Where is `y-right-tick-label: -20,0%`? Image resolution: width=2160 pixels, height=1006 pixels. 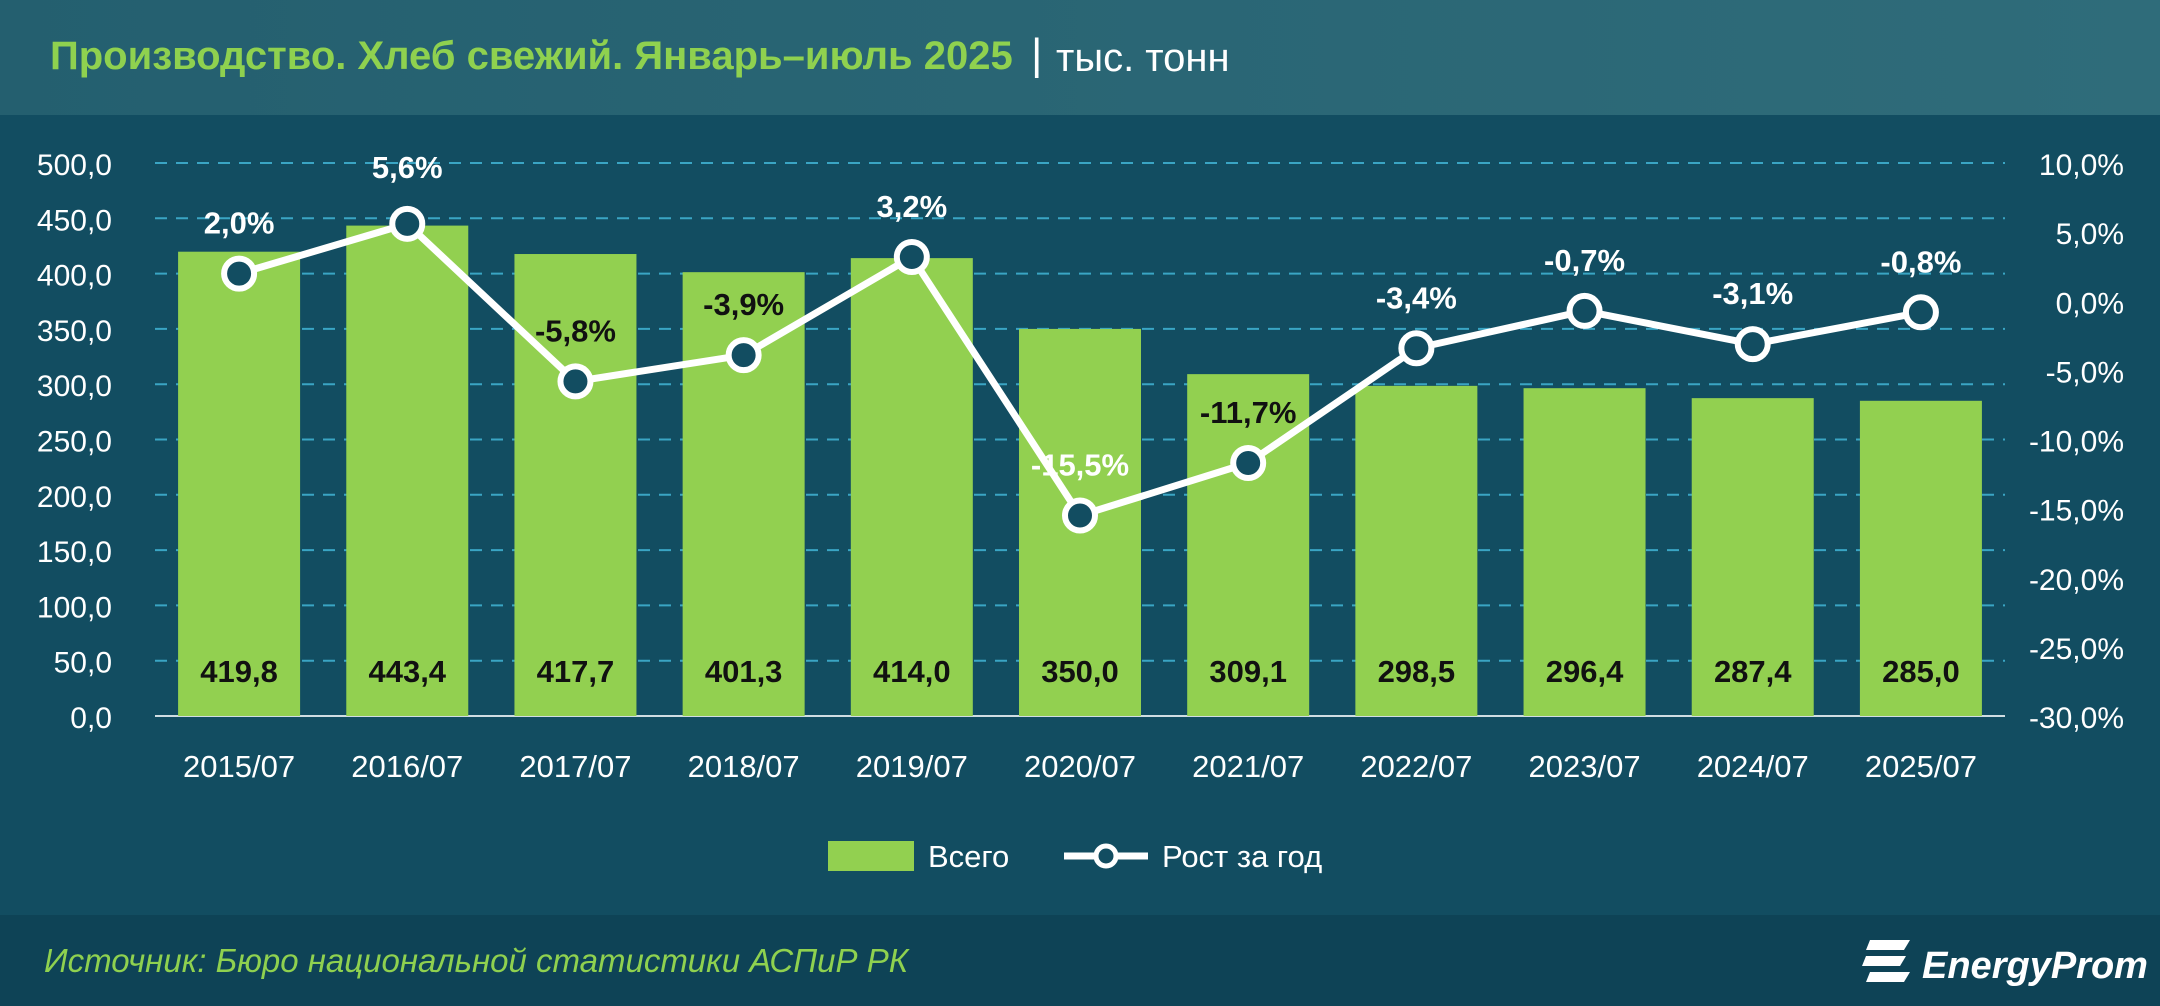
y-right-tick-label: -20,0% is located at coordinates (2076, 580).